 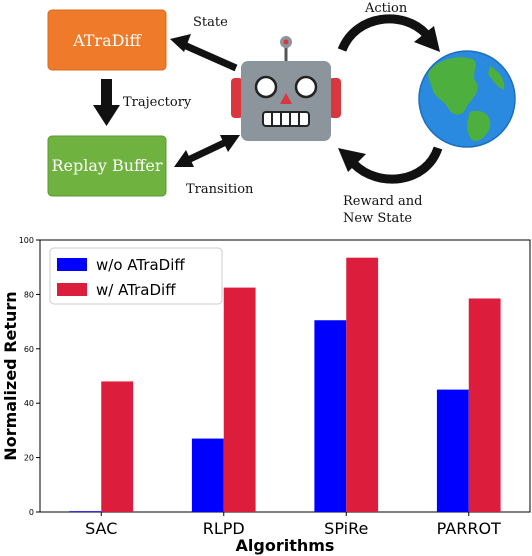 I want to click on robot-icon, so click(x=286, y=88).